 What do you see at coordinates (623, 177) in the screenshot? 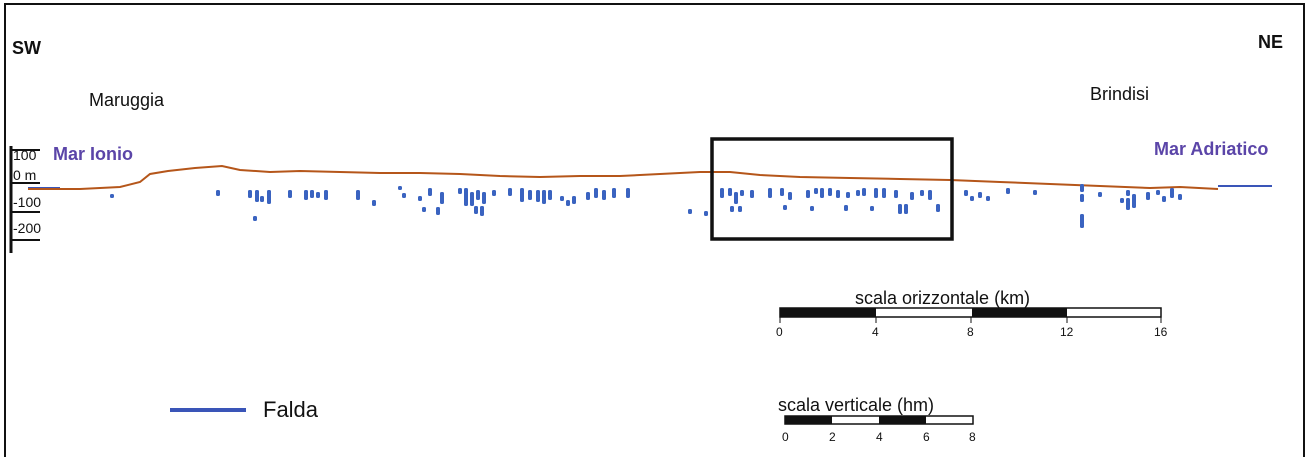
I see `topographic-profile-line` at bounding box center [623, 177].